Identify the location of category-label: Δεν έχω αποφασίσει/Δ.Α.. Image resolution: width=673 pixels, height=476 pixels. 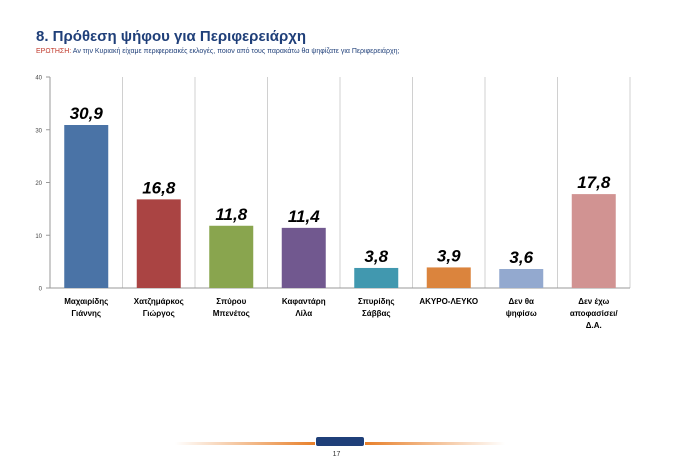
(594, 313).